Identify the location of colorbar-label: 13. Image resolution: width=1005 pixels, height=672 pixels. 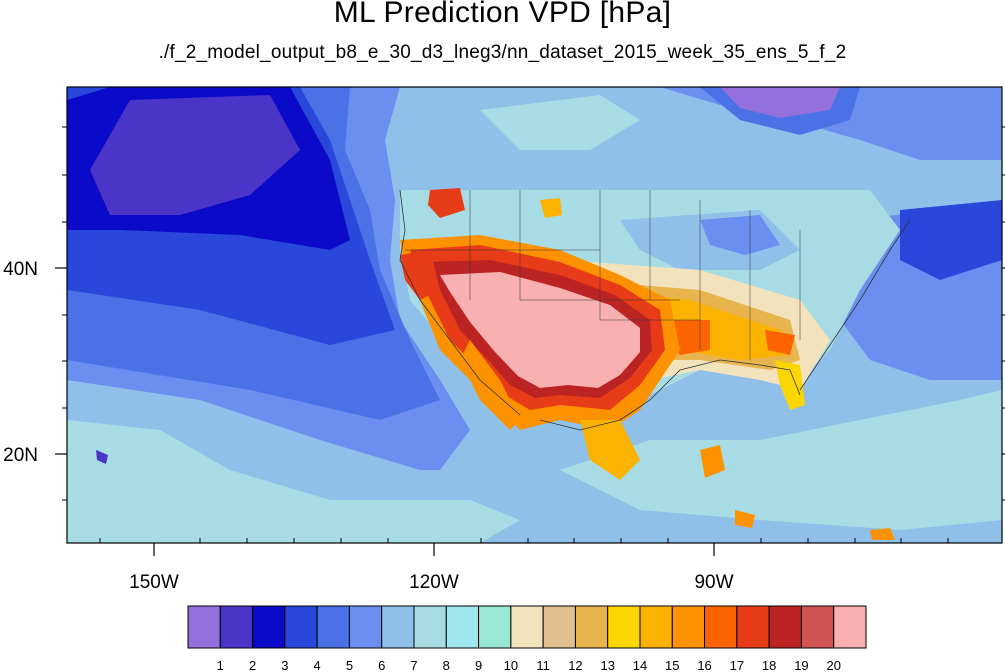
(607, 665).